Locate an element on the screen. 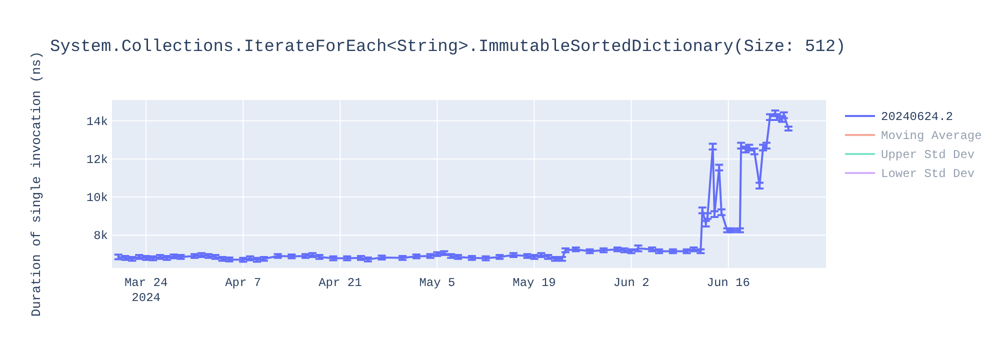  x-tick-label: Jun 2 is located at coordinates (631, 283).